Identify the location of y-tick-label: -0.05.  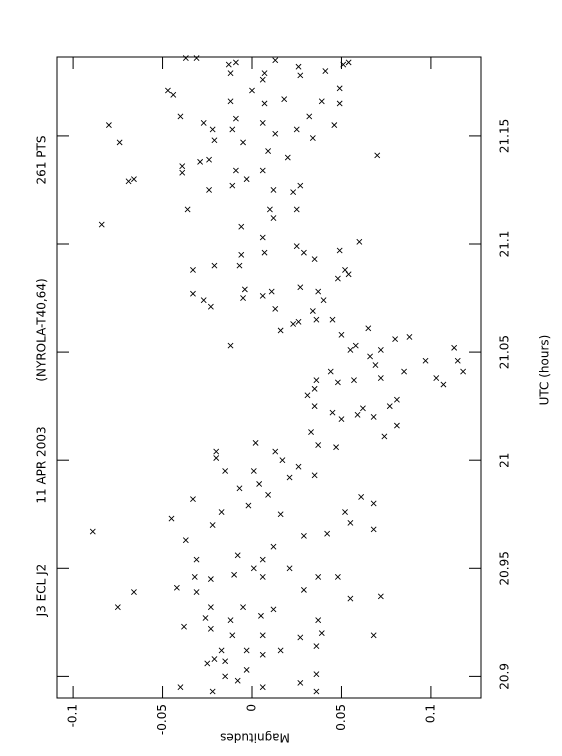
(162, 719).